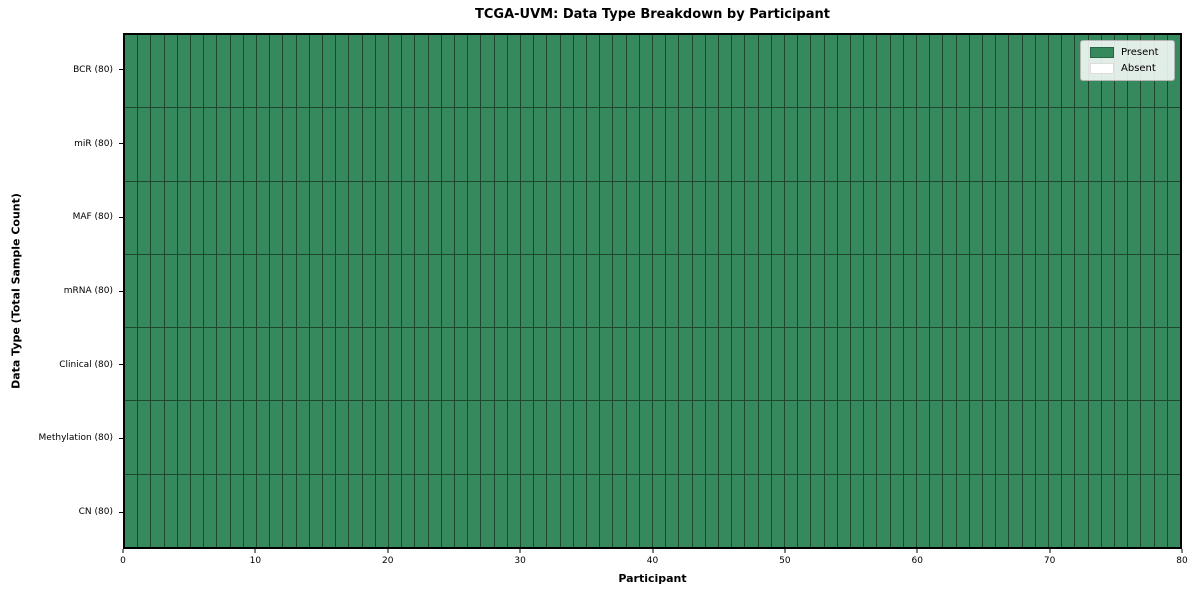 This screenshot has height=600, width=1200. Describe the element at coordinates (255, 561) in the screenshot. I see `x-tick-label: 10` at that location.